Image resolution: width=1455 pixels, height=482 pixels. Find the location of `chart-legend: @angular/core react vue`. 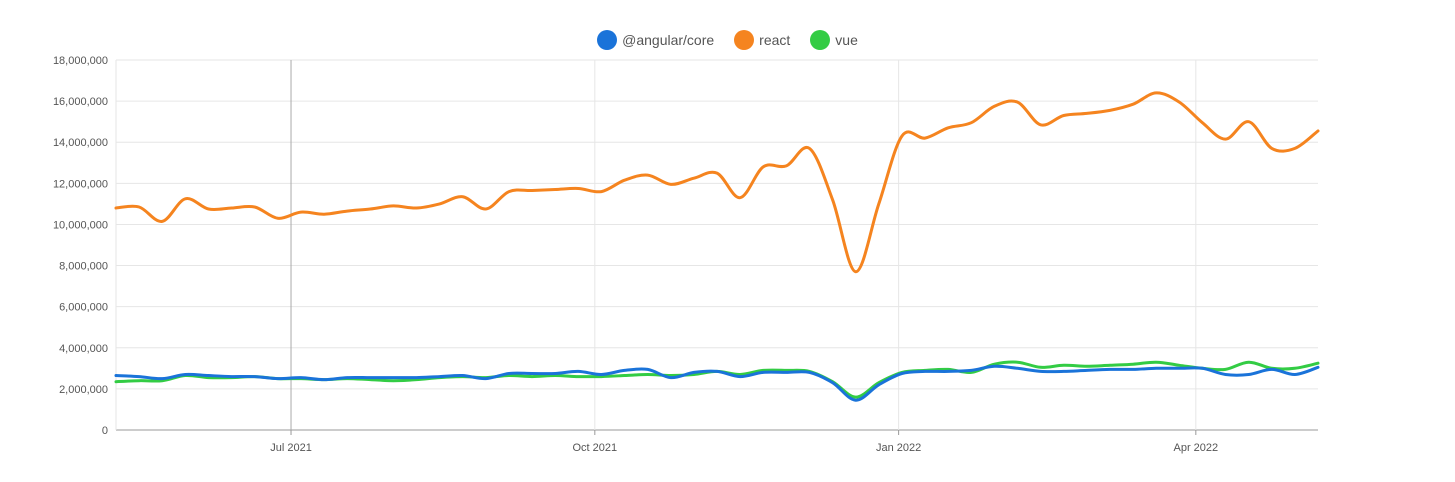

chart-legend: @angular/core react vue is located at coordinates (727, 40).